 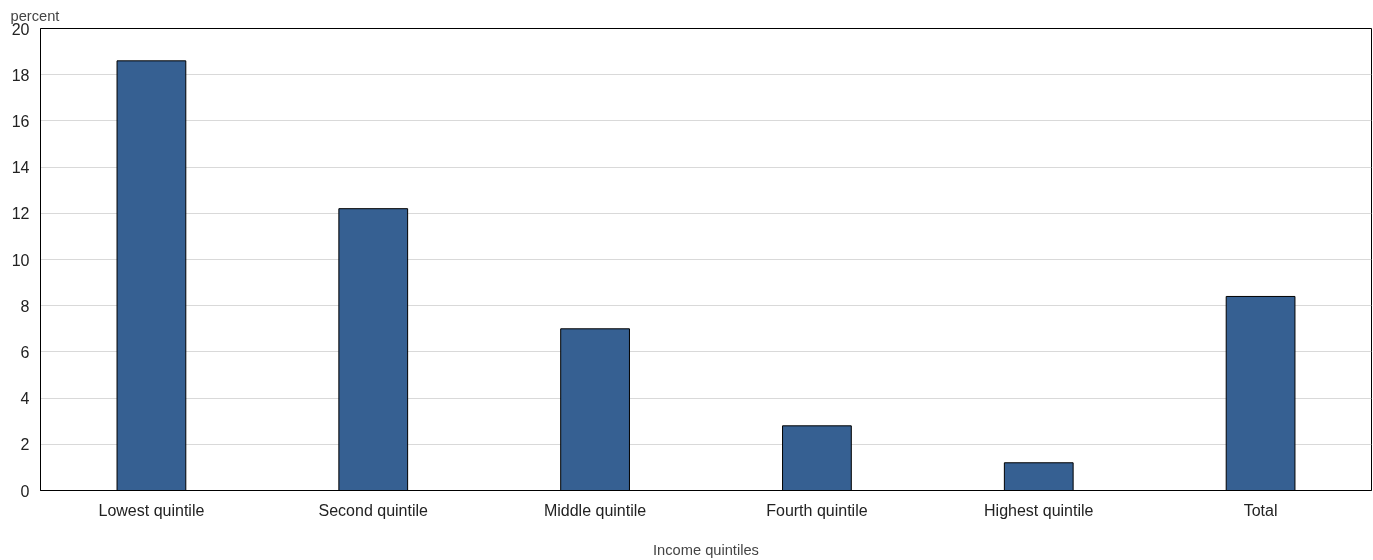 What do you see at coordinates (706, 549) in the screenshot?
I see `x-axis-title: Income quintiles` at bounding box center [706, 549].